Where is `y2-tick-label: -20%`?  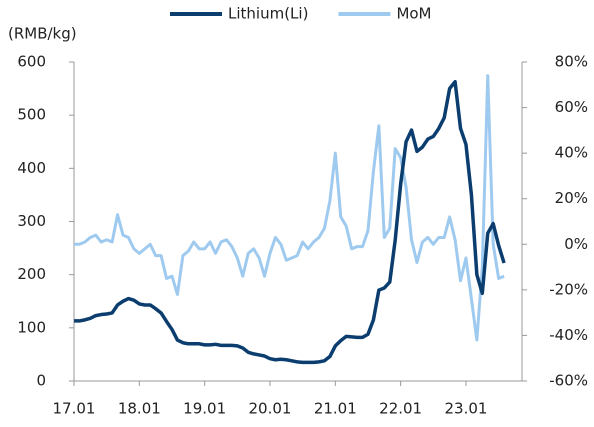
y2-tick-label: -20% is located at coordinates (568, 289).